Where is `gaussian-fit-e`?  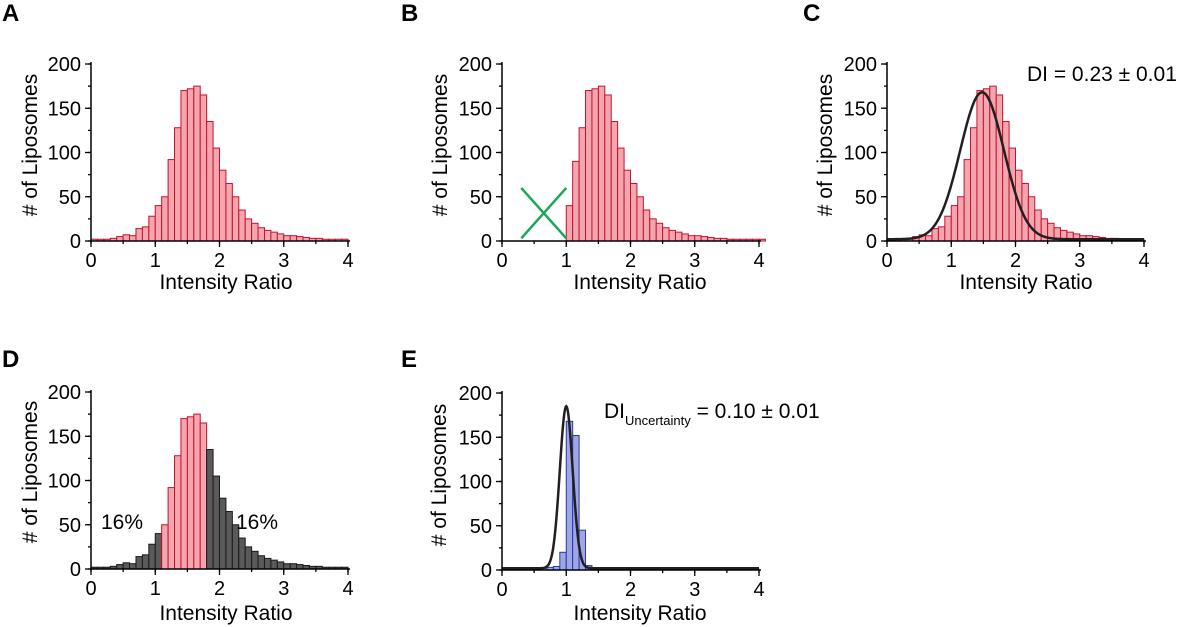 gaussian-fit-e is located at coordinates (630, 487).